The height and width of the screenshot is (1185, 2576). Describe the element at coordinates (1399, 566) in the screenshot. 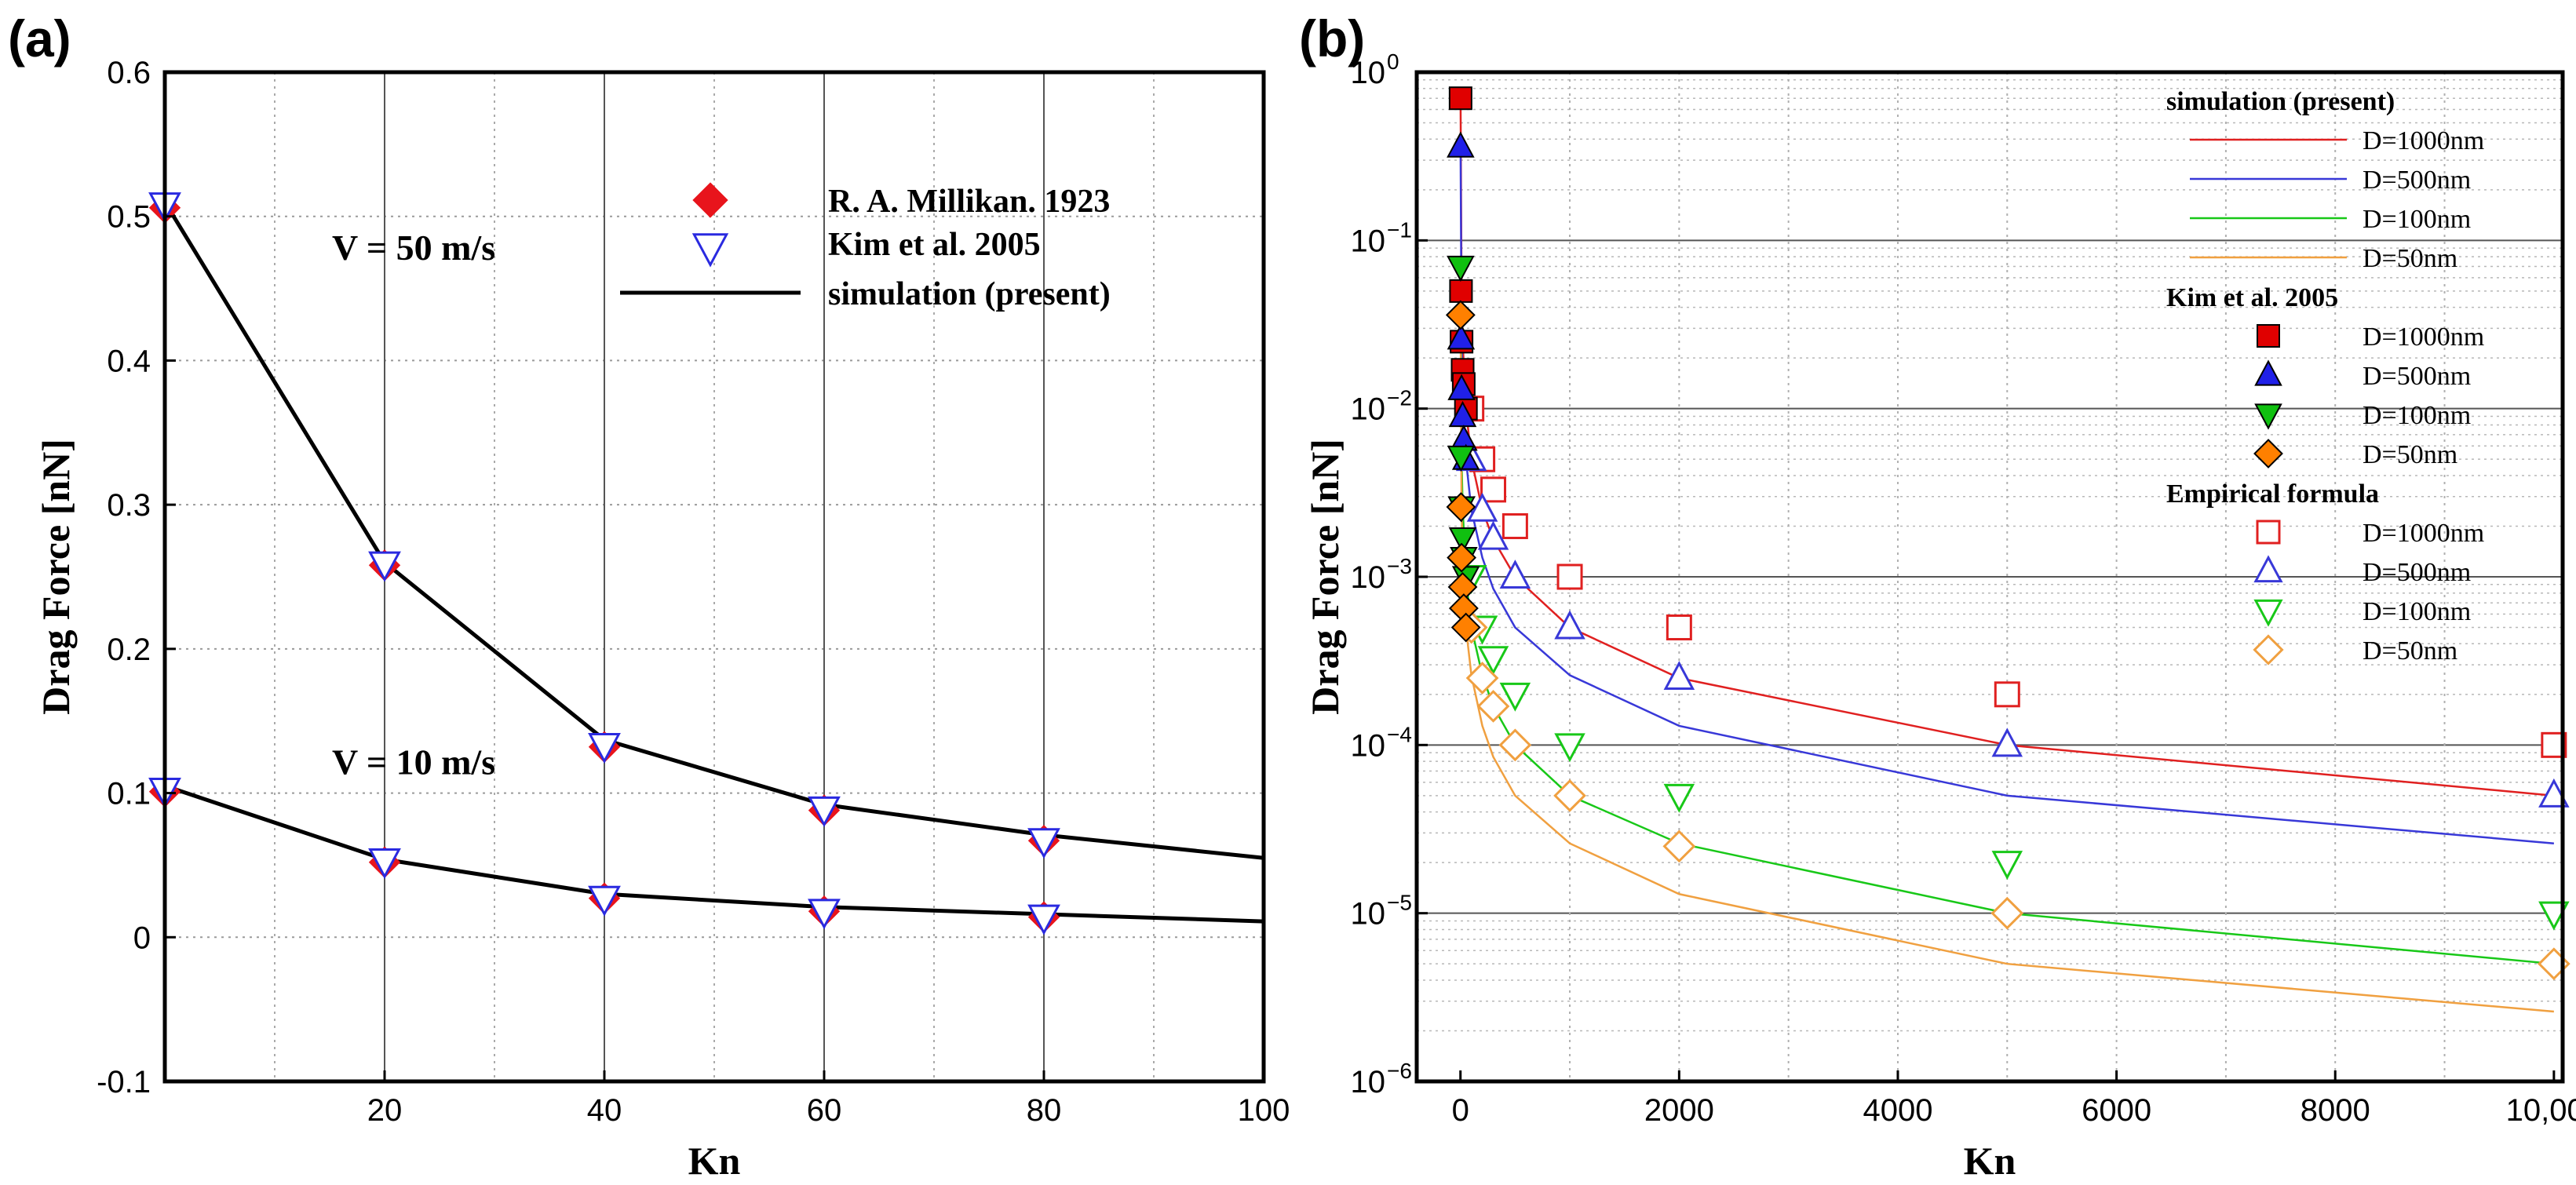

I see `panel-b-y-tick-exponent: −3` at that location.